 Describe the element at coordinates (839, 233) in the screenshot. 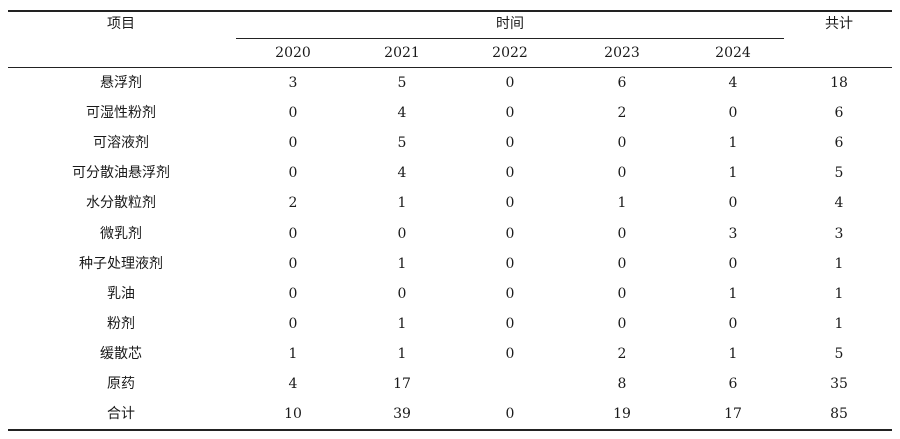

I see `row-total: 3` at that location.